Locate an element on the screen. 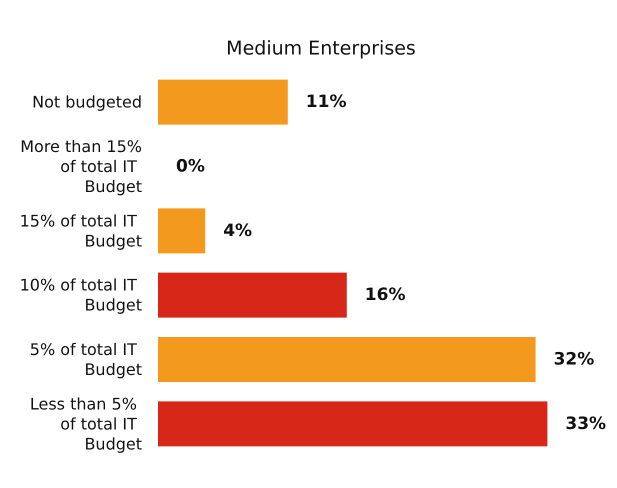 This screenshot has width=617, height=488. y-tick-label: More than 15% of total IT Budget is located at coordinates (81, 166).